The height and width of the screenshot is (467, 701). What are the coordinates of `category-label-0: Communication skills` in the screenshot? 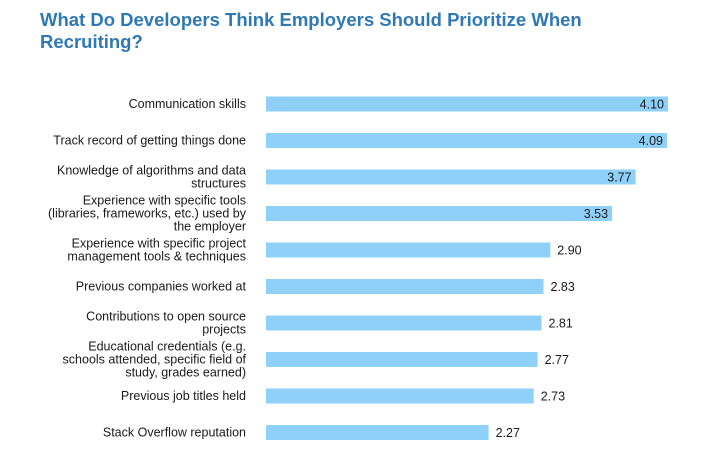 It's located at (187, 104).